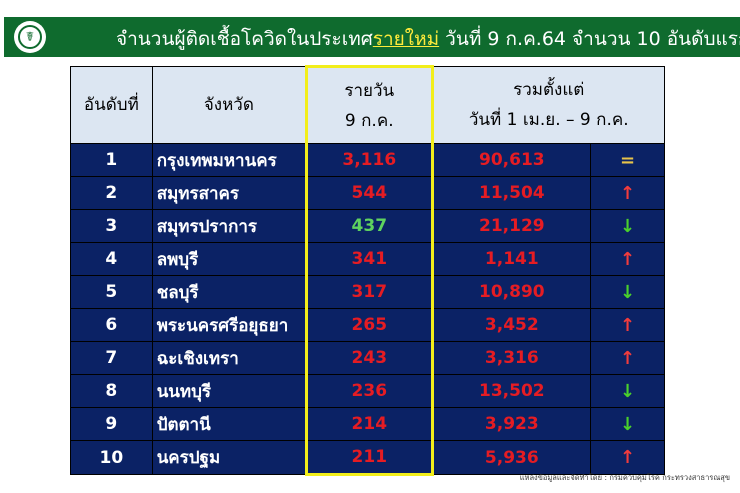  I want to click on table-row: 6 พระนครศรีอยุธยา 265 3,452 ↑, so click(367, 325).